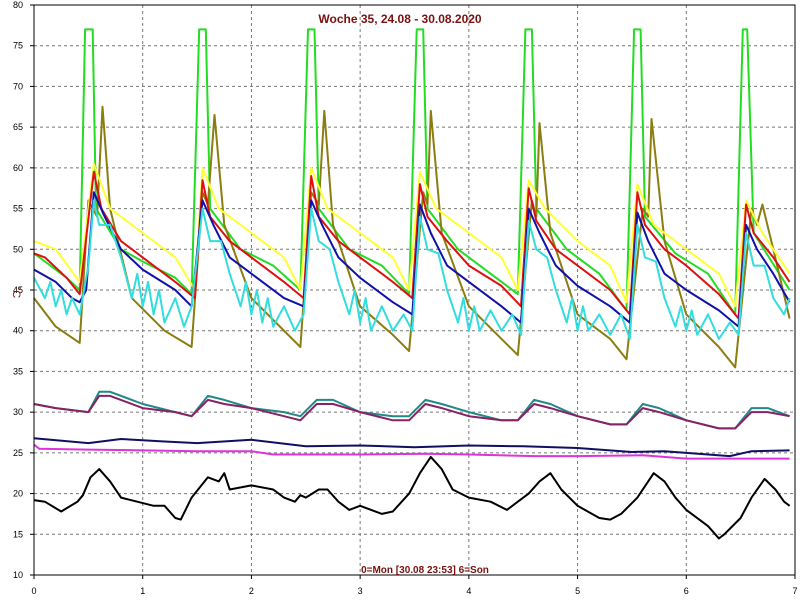  I want to click on x-tick-label: 3, so click(360, 591).